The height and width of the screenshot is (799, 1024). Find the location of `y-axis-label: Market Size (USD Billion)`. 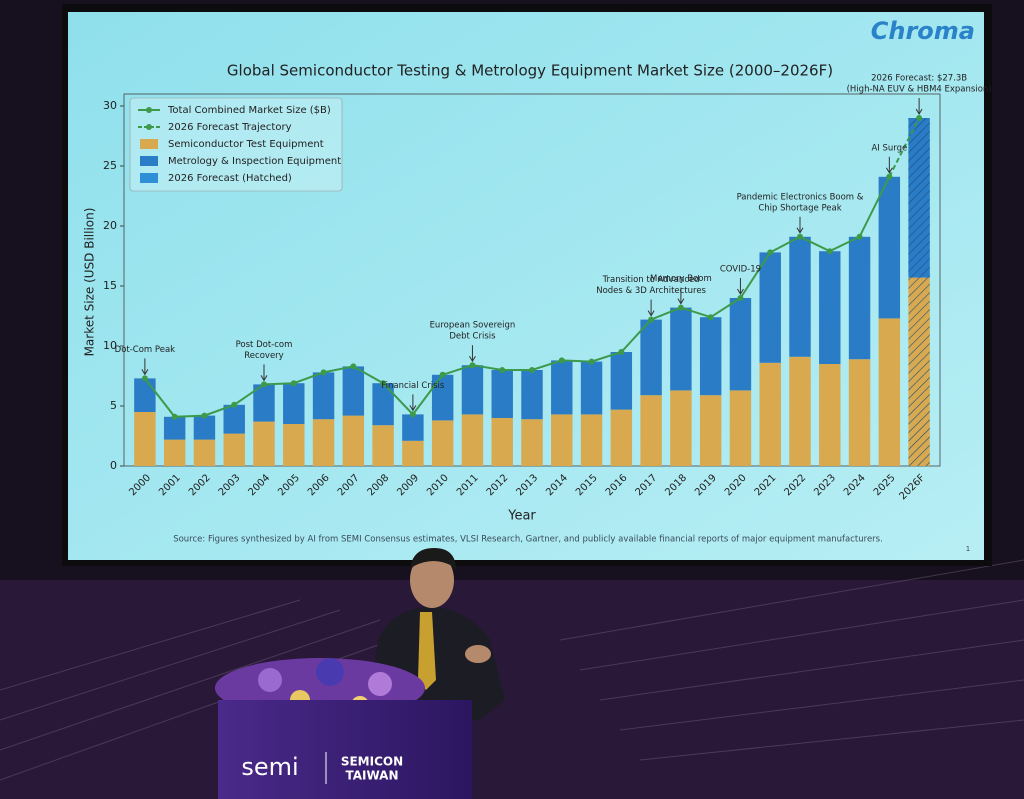

y-axis-label: Market Size (USD Billion) is located at coordinates (90, 282).